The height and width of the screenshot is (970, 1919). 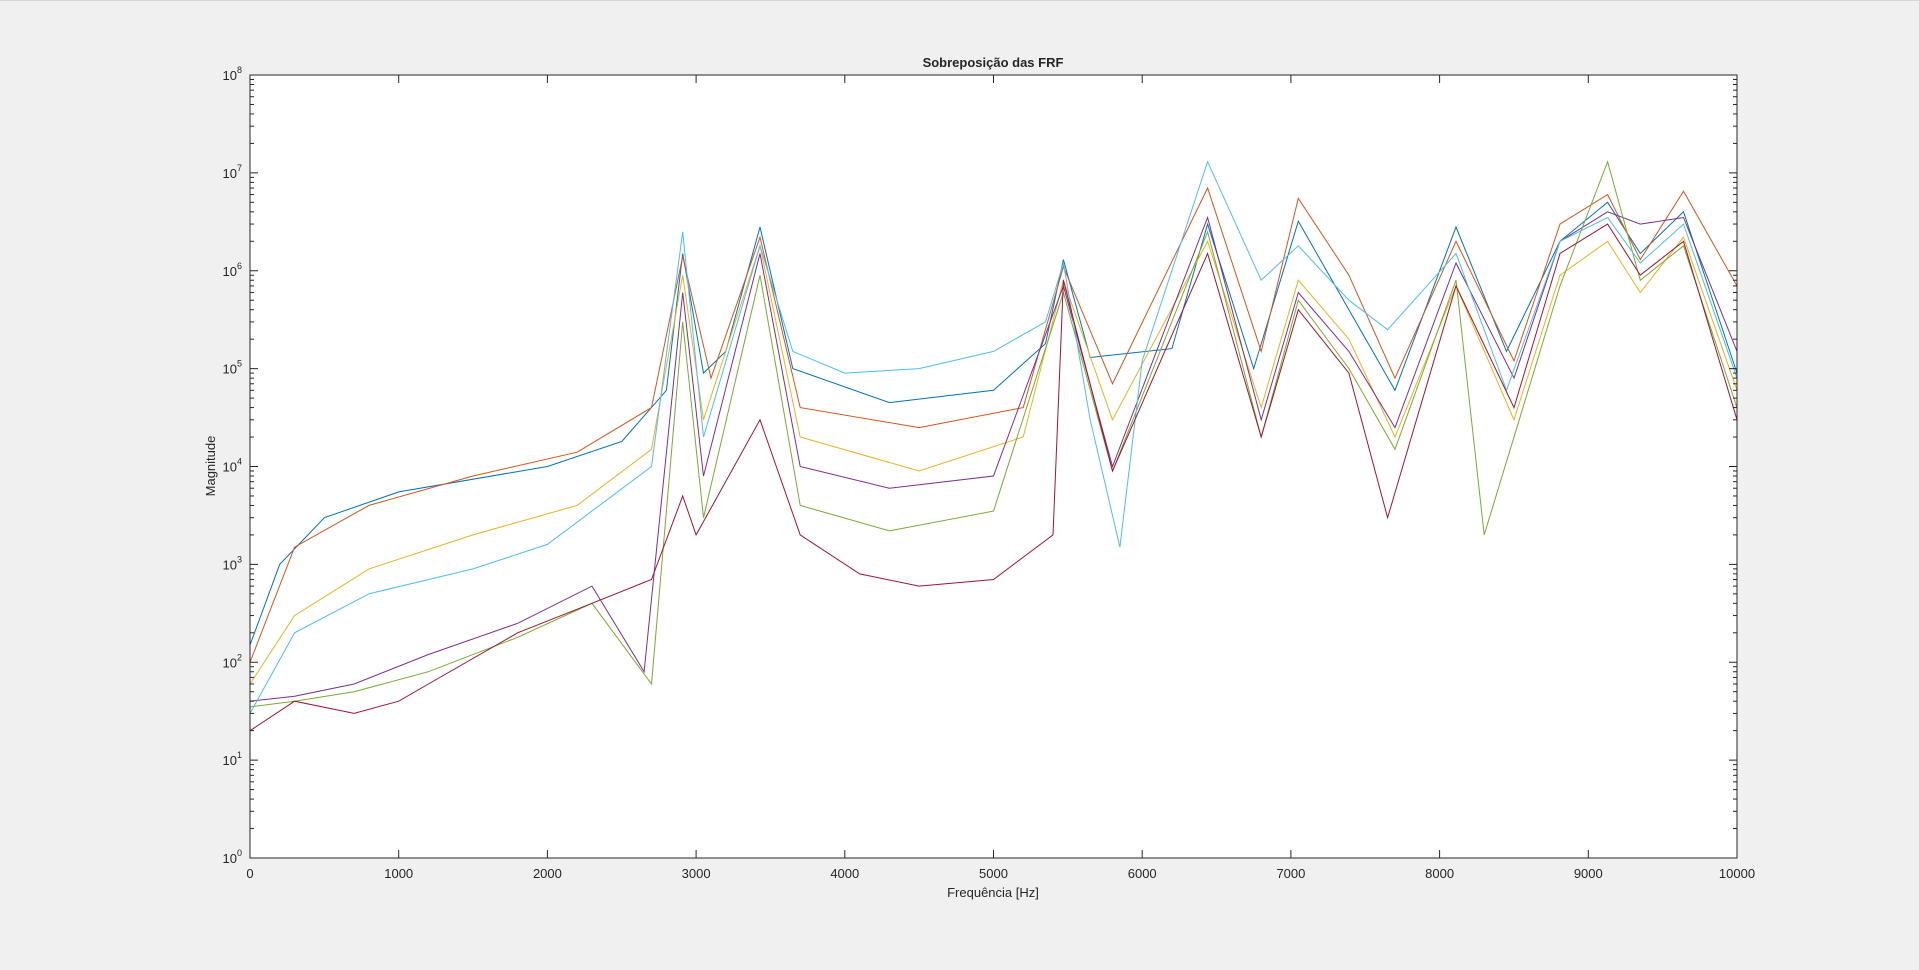 What do you see at coordinates (232, 563) in the screenshot?
I see `y-tick-label: 10³` at bounding box center [232, 563].